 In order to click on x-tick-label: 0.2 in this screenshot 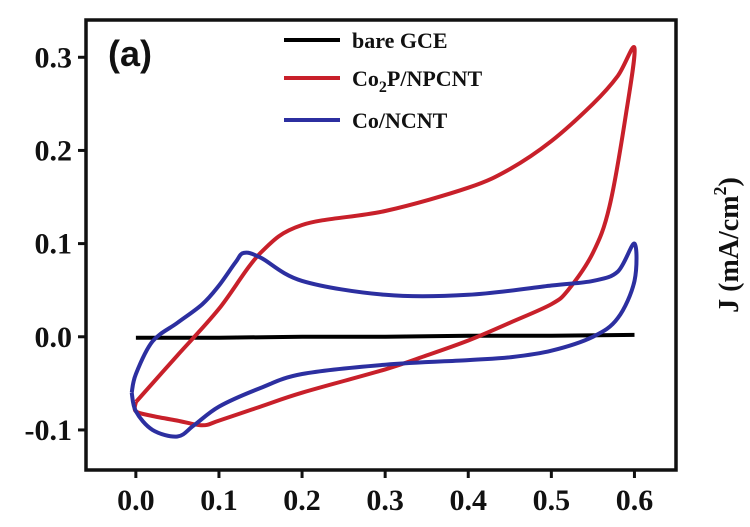, I will do `click(302, 500)`.